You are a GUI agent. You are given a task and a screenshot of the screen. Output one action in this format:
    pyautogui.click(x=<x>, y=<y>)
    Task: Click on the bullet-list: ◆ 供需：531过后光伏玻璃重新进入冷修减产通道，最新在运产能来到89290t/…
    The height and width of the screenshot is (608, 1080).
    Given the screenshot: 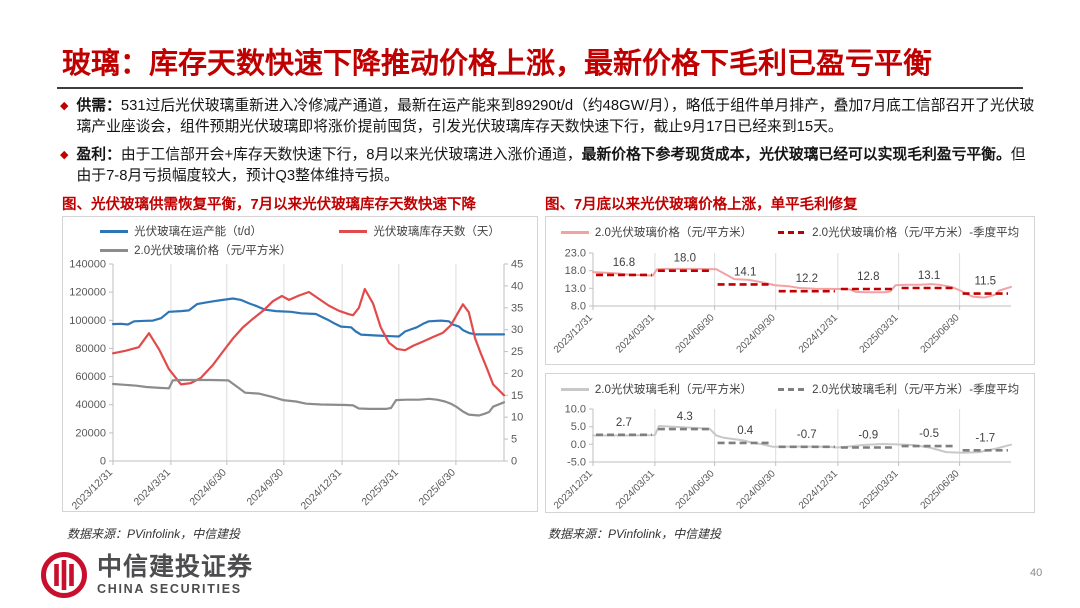 What is the action you would take?
    pyautogui.click(x=549, y=145)
    